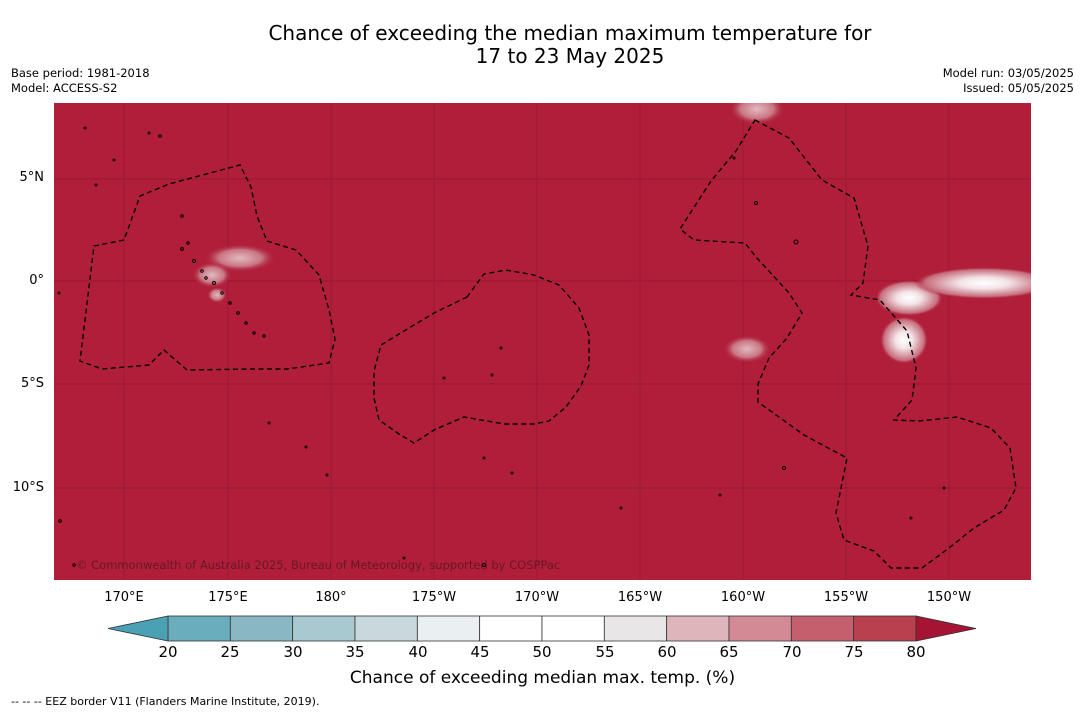 The height and width of the screenshot is (713, 1085). What do you see at coordinates (542, 652) in the screenshot?
I see `colorbar-tick: 50` at bounding box center [542, 652].